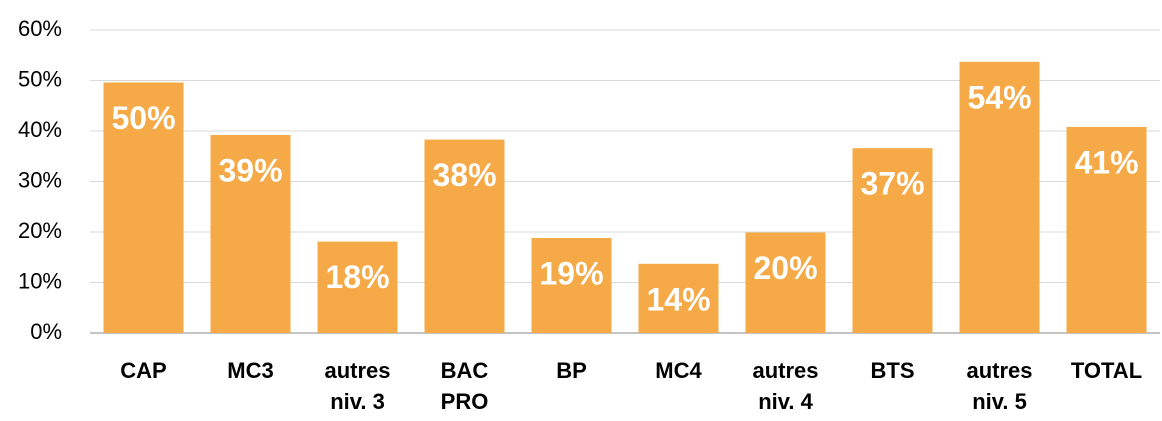 This screenshot has width=1162, height=421. Describe the element at coordinates (46, 331) in the screenshot. I see `y-tick-label: 0%` at that location.